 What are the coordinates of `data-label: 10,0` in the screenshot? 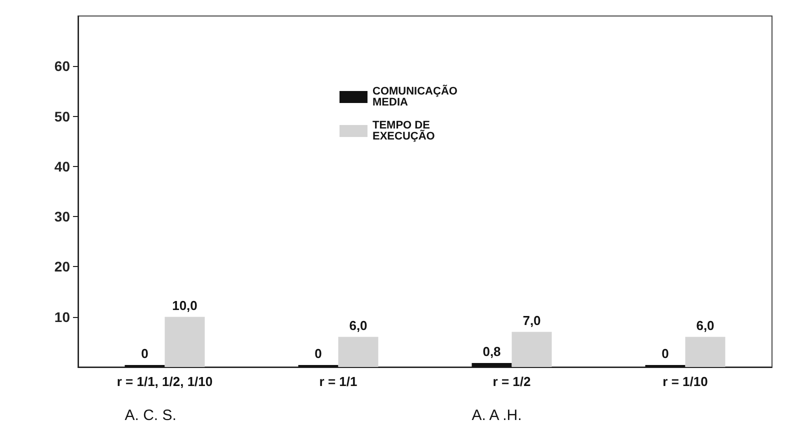 It's located at (185, 305).